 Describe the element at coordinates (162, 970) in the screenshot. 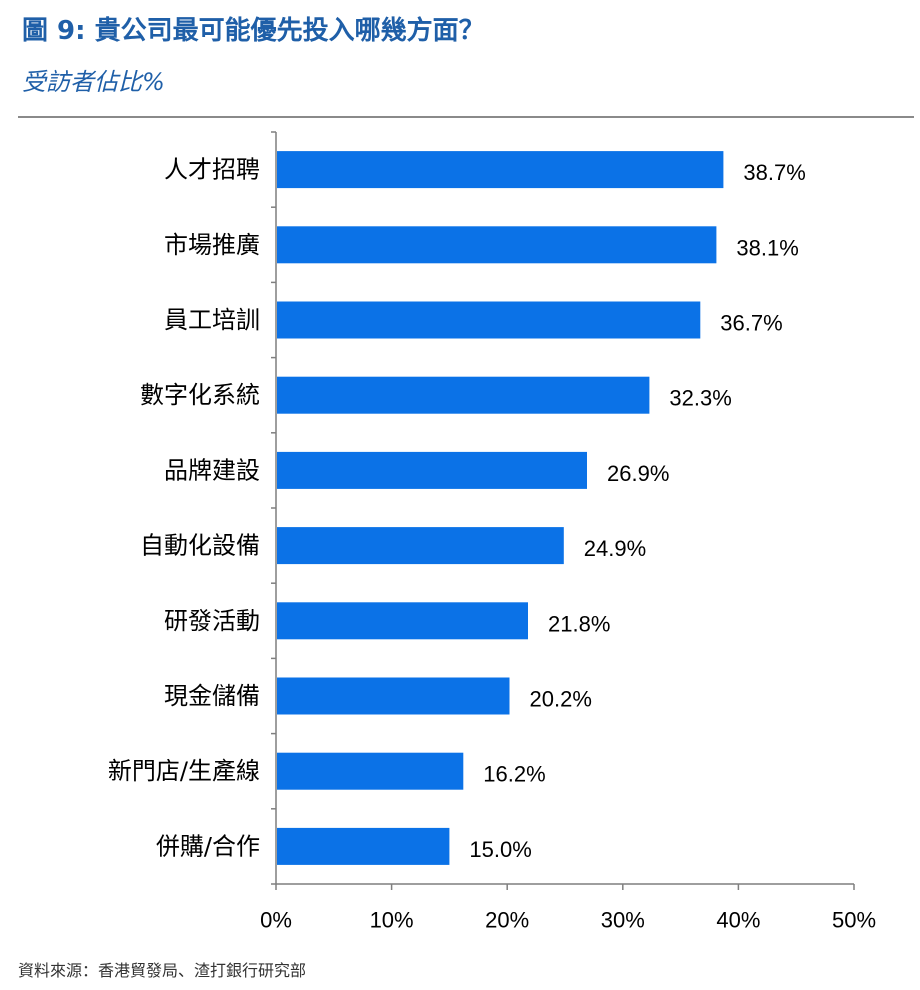

I see `source-note: 資料來源：香港貿發局、渣打銀行研究部` at that location.